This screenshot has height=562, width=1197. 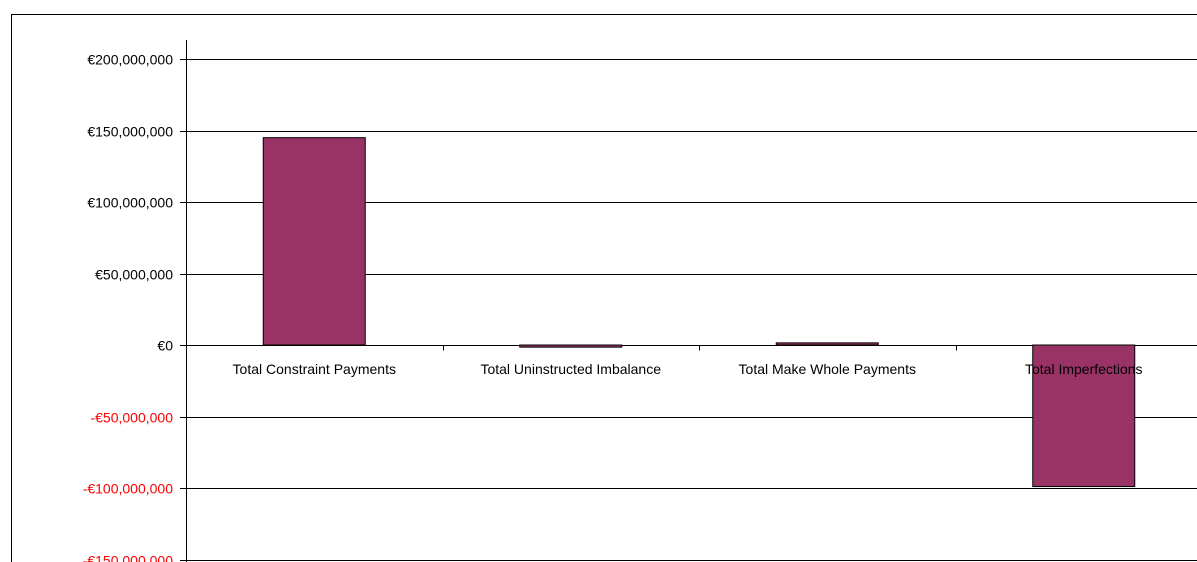 I want to click on y-tick-label: €100,000,000, so click(x=130, y=203).